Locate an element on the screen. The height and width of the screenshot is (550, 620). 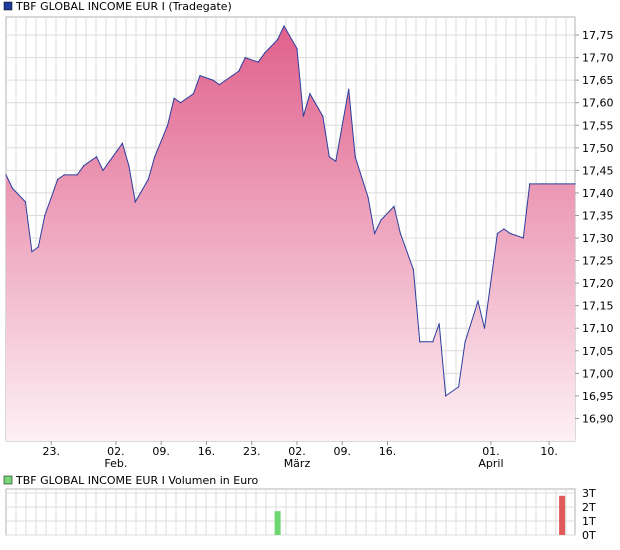
y-tick-label: 17,45 is located at coordinates (598, 170).